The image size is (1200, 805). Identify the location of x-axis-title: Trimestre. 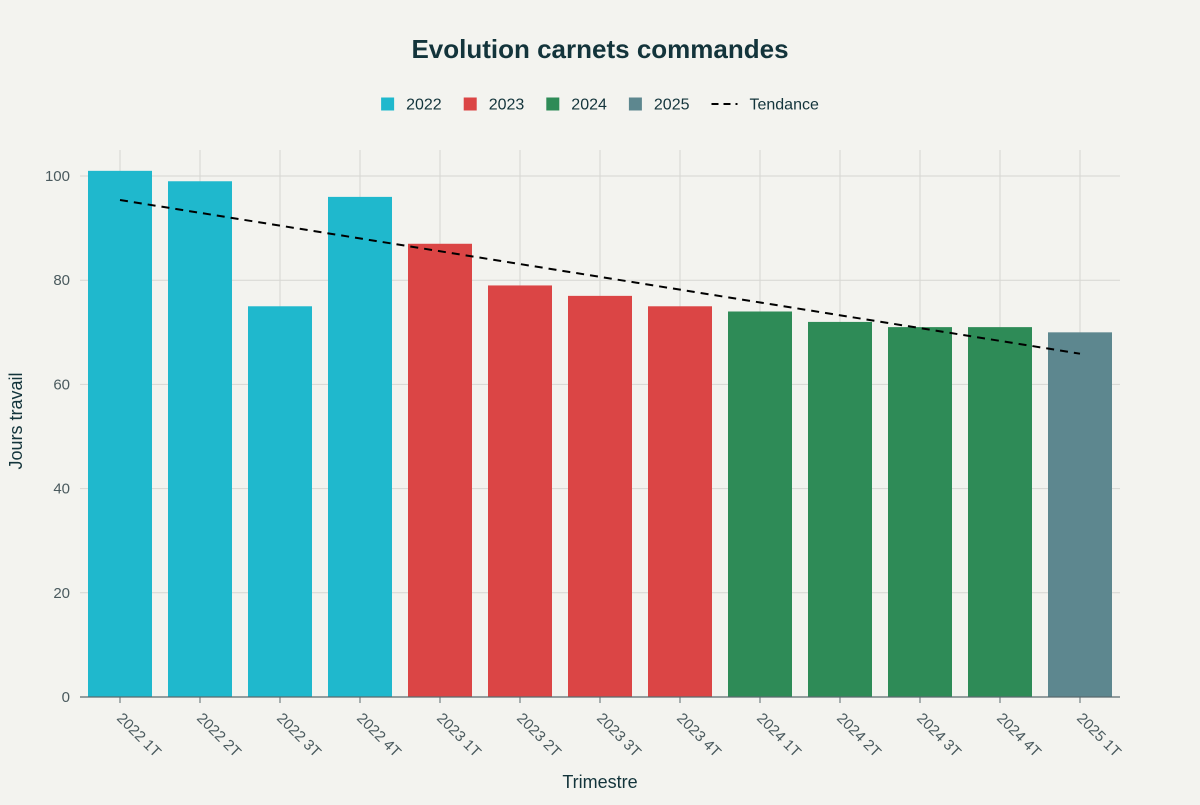
(599, 782).